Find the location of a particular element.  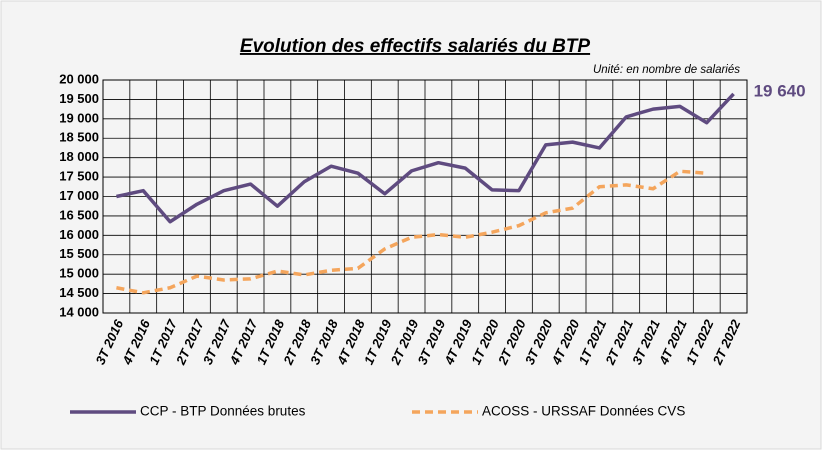

y-tick-label: 17 500 is located at coordinates (79, 176).